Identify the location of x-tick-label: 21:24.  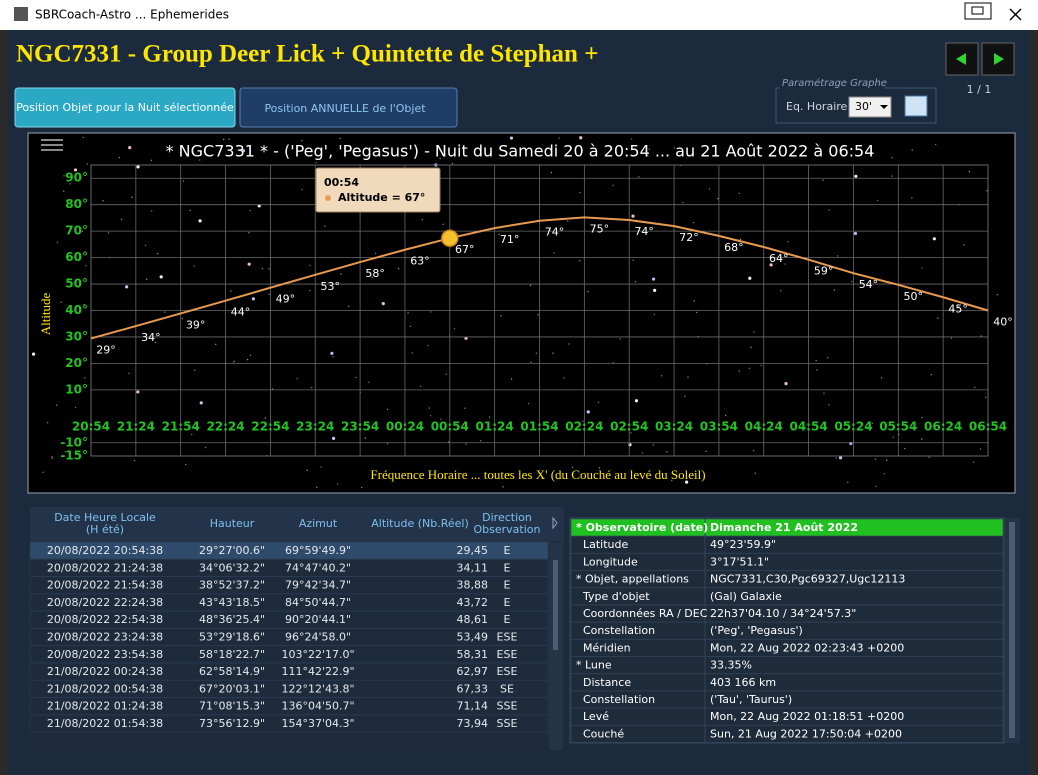
(136, 427).